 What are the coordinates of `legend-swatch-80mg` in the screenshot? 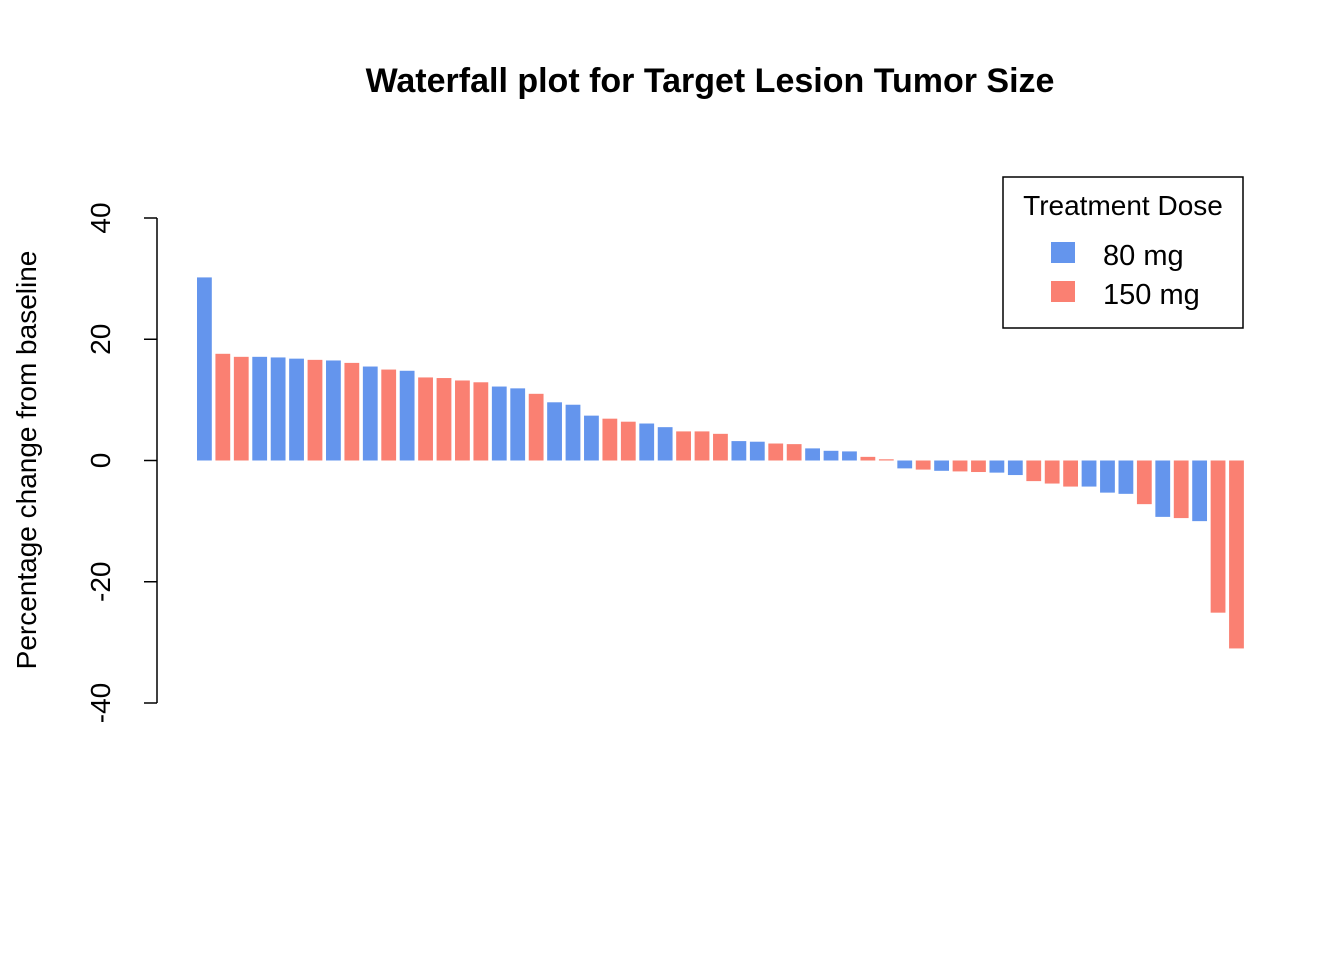 It's located at (1063, 252).